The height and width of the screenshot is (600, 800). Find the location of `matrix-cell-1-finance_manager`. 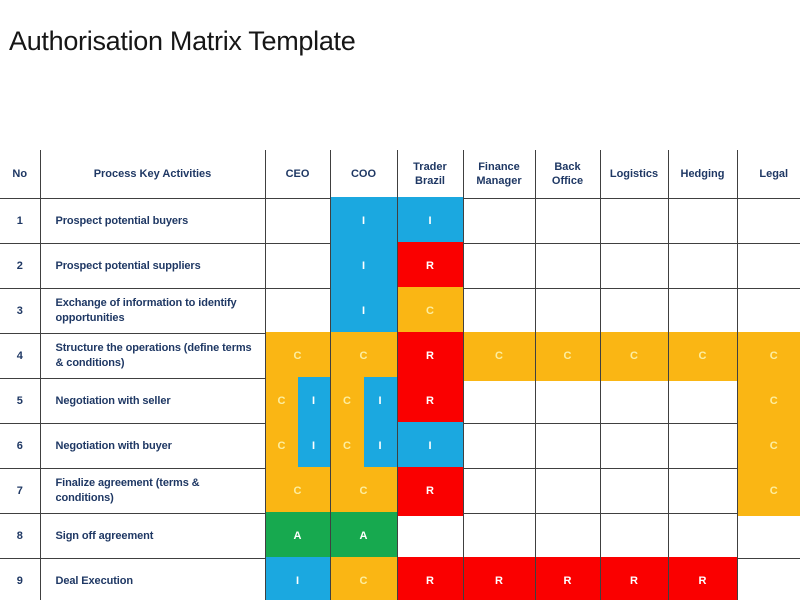

matrix-cell-1-finance_manager is located at coordinates (499, 221).